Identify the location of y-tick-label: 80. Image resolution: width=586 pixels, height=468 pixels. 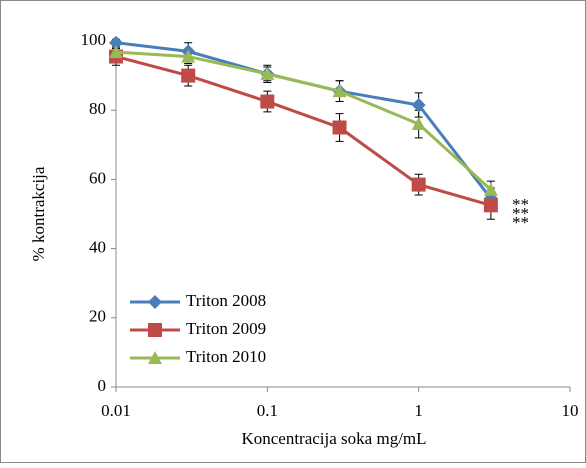
(97, 108).